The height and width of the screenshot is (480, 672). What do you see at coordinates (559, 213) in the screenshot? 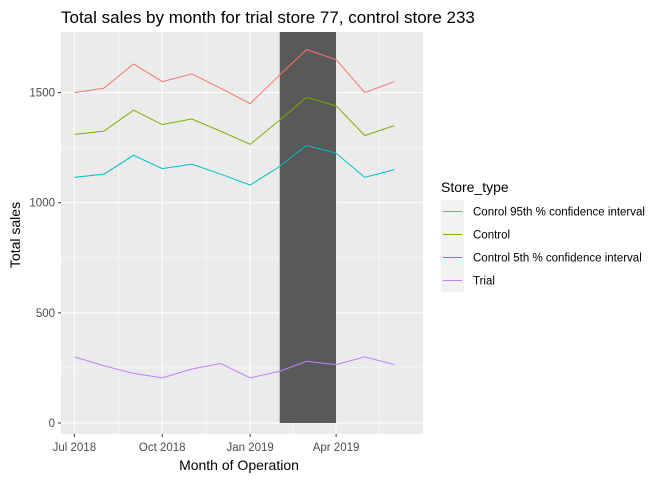
I see `legend-label: Conrol 95th % confidence interval` at bounding box center [559, 213].